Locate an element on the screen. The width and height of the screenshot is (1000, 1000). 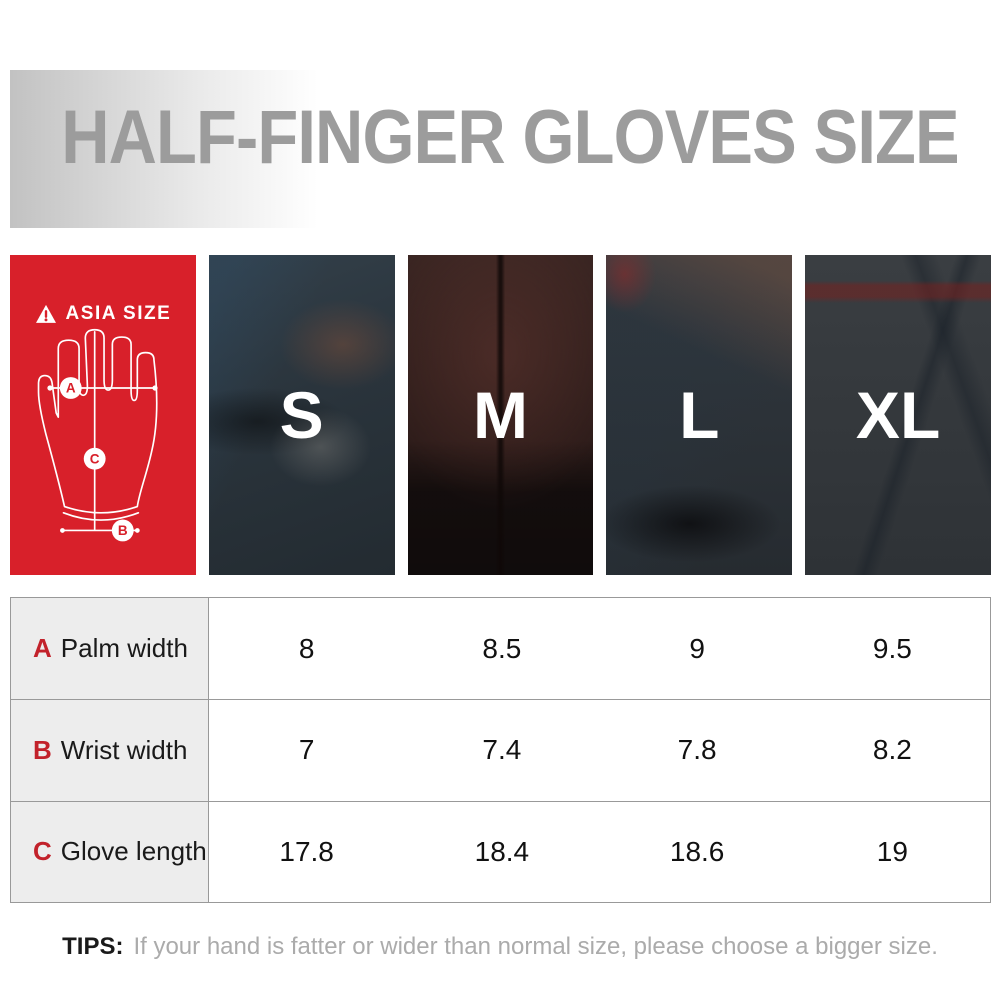
size-photo-panel-m: M is located at coordinates (500, 415).